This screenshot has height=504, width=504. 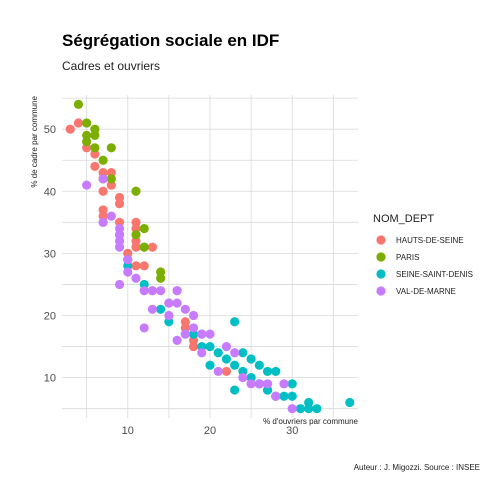 I want to click on y-tick-label: 30, so click(x=50, y=254).